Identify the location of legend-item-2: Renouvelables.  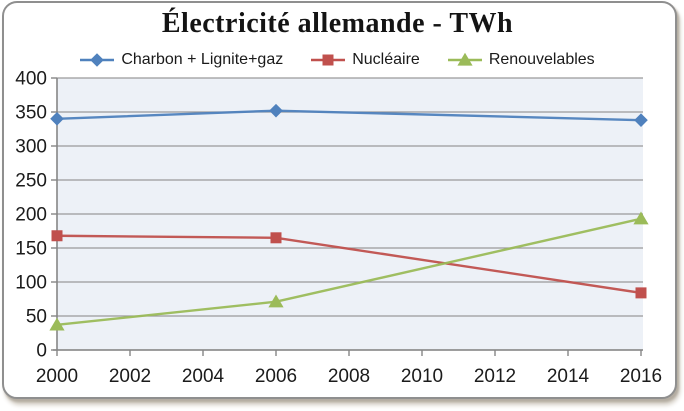
(521, 60).